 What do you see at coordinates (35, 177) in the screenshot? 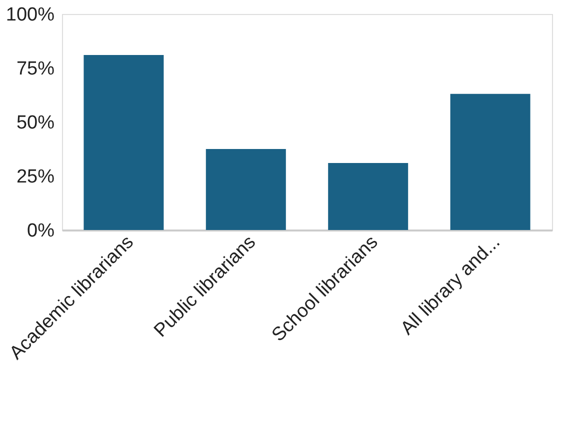
I see `y-tick-label: 25%` at bounding box center [35, 177].